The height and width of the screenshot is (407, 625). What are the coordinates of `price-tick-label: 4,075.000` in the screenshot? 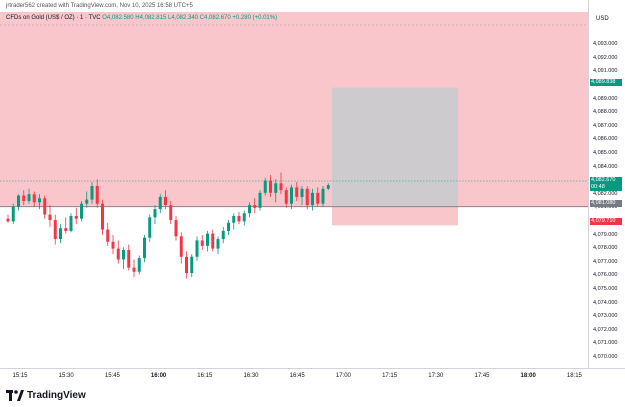 It's located at (605, 288).